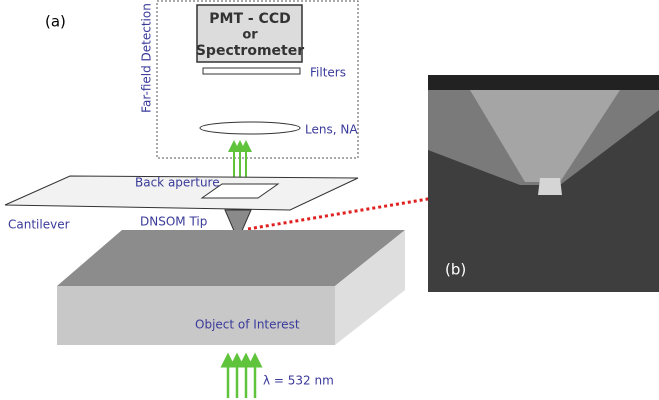 Image resolution: width=659 pixels, height=400 pixels. What do you see at coordinates (328, 73) in the screenshot?
I see `filters-label: Filters` at bounding box center [328, 73].